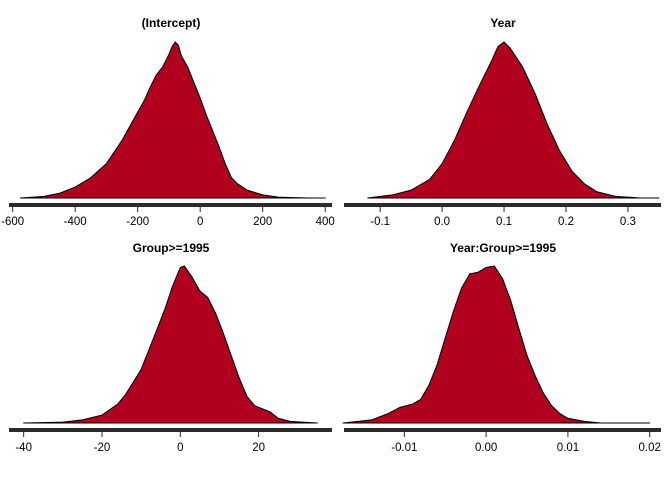  What do you see at coordinates (486, 448) in the screenshot?
I see `x-tick-label: 0.00` at bounding box center [486, 448].